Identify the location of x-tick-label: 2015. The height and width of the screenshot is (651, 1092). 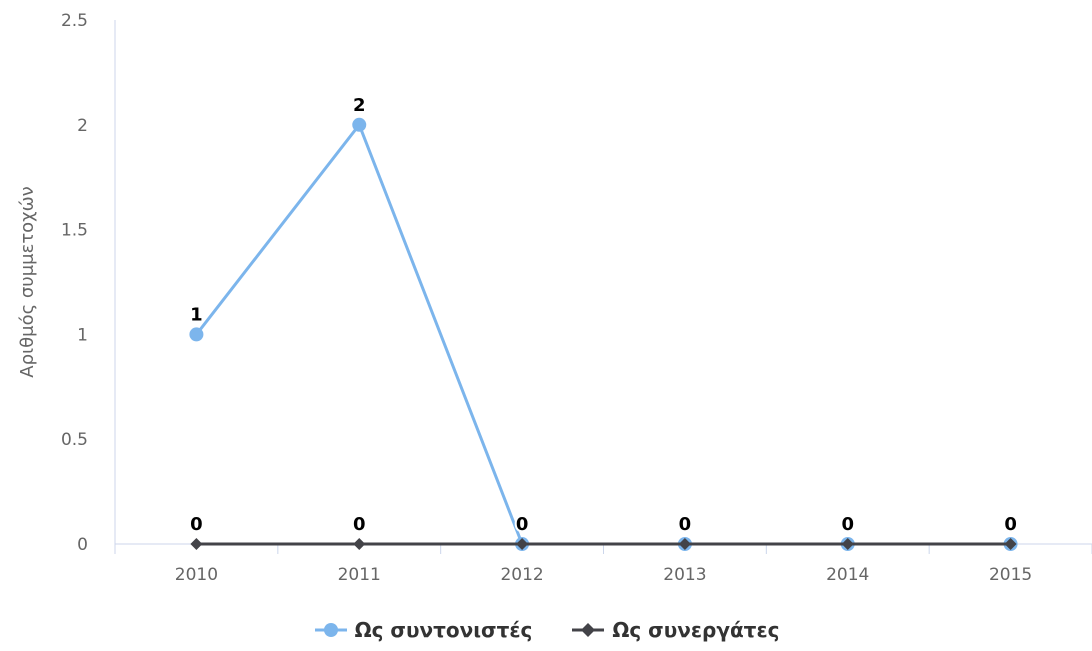
(1010, 575).